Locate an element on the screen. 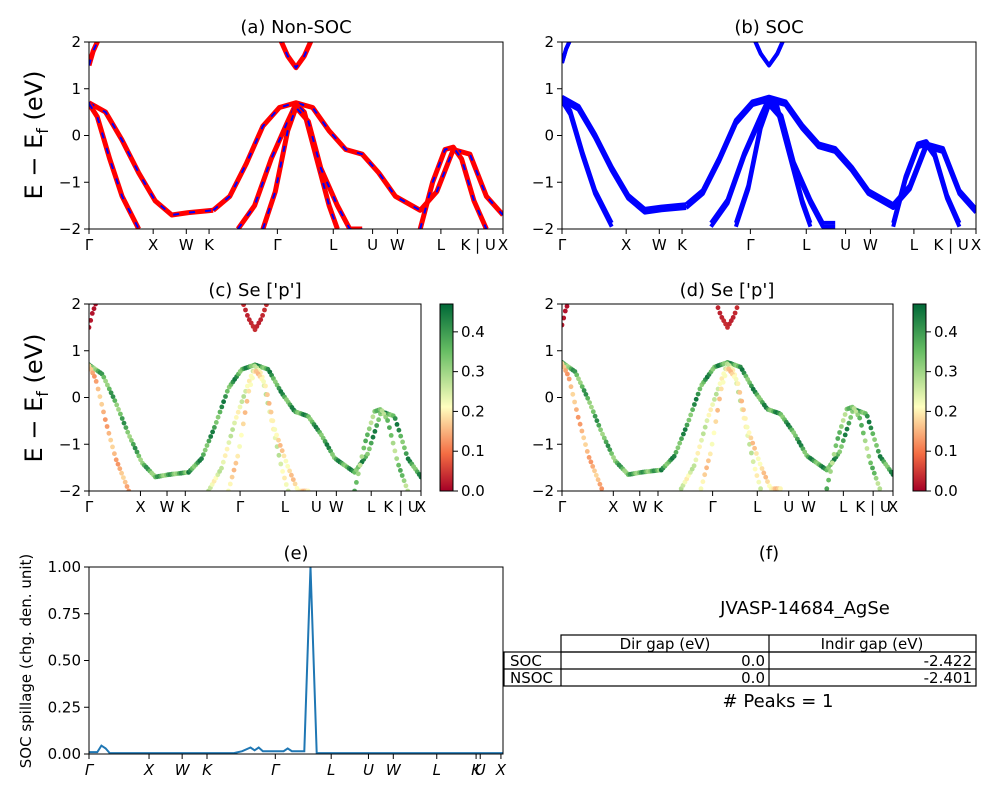  bands-soc is located at coordinates (769, 135).